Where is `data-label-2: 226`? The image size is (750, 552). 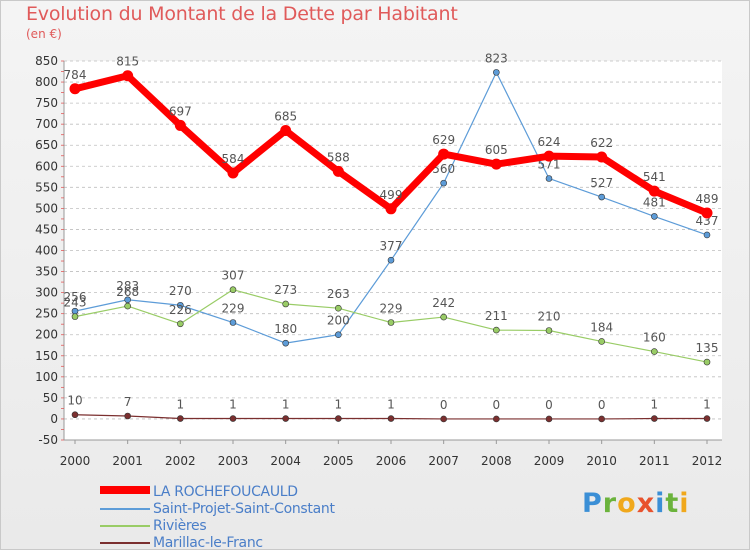 data-label-2: 226 is located at coordinates (180, 310).